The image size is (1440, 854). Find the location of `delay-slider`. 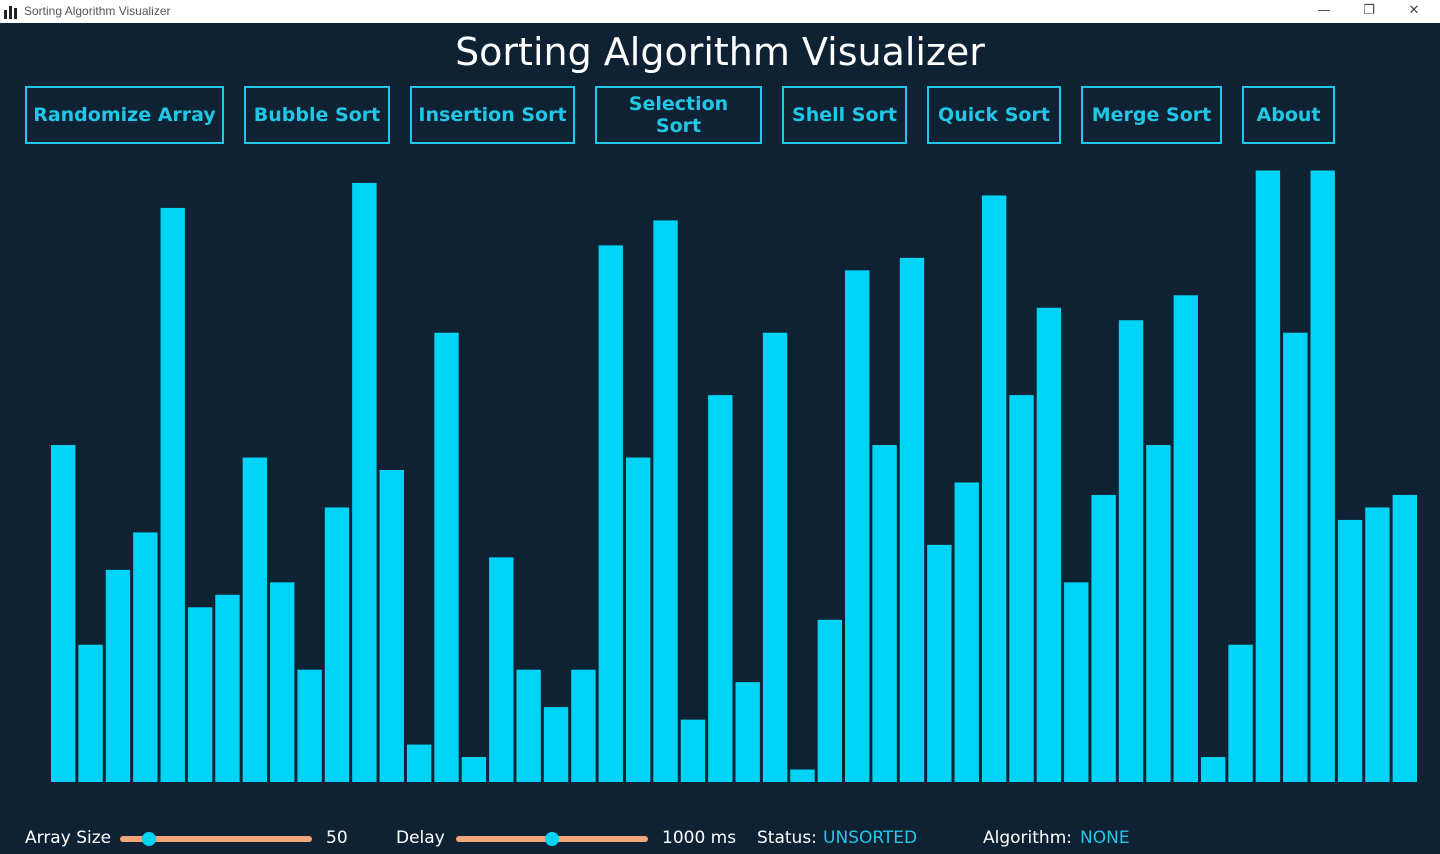

delay-slider is located at coordinates (552, 839).